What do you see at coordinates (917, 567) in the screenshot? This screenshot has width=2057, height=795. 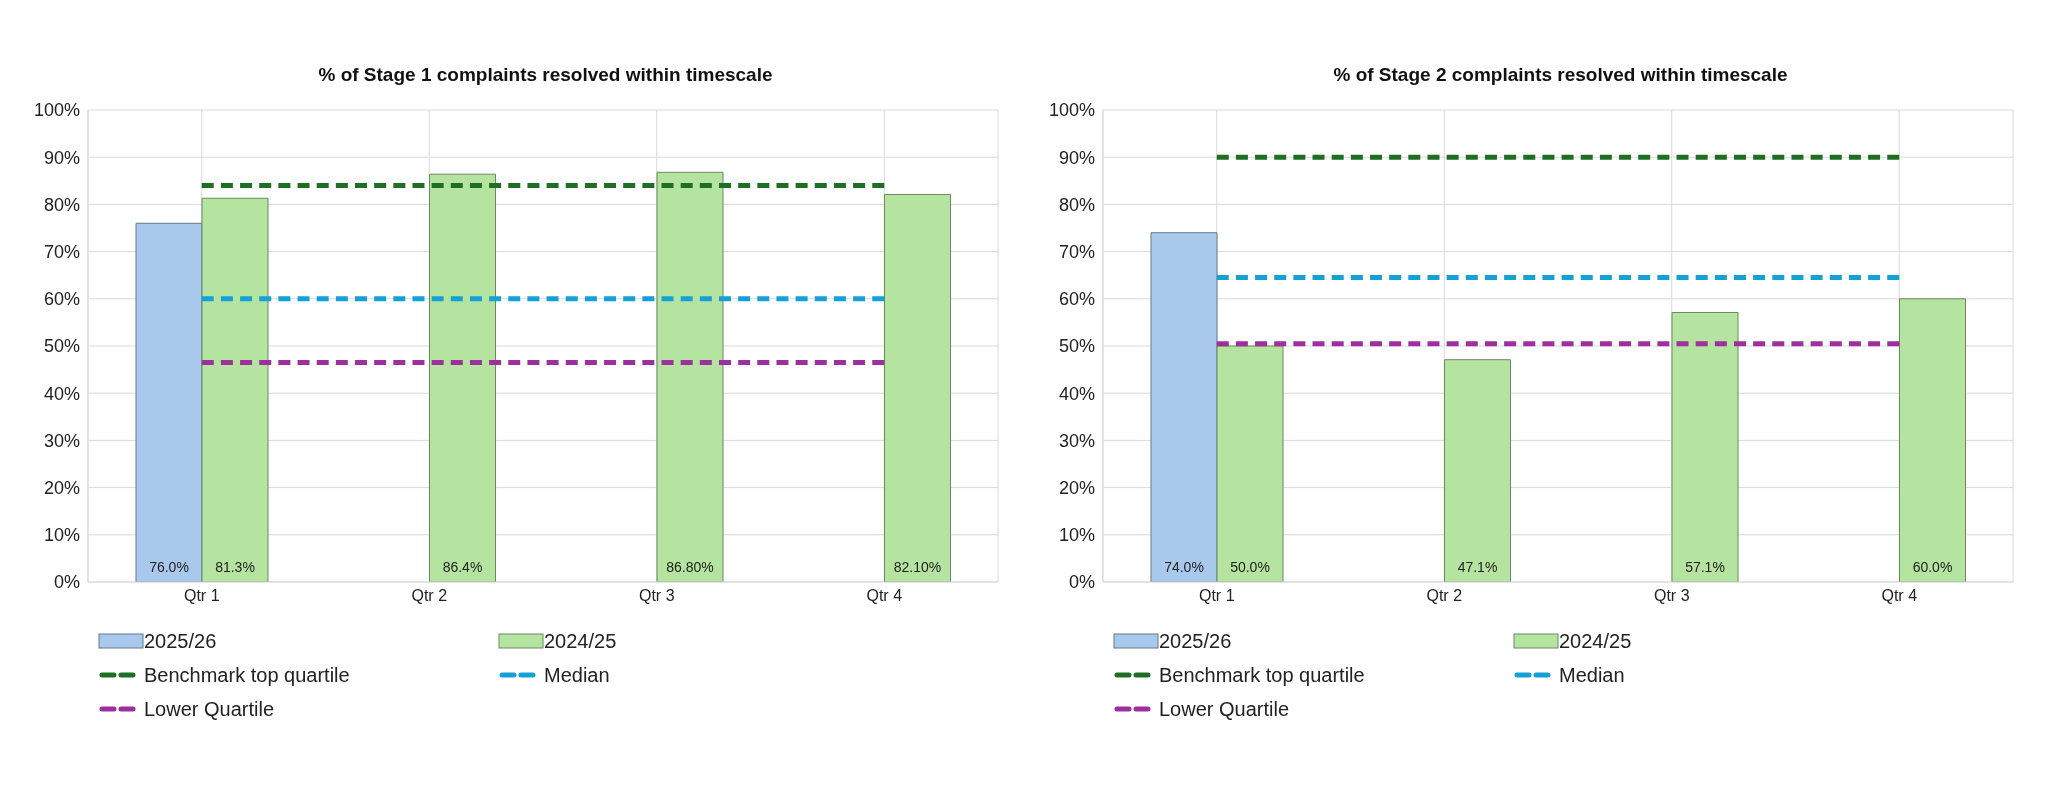 I see `data-label: 82.10%` at bounding box center [917, 567].